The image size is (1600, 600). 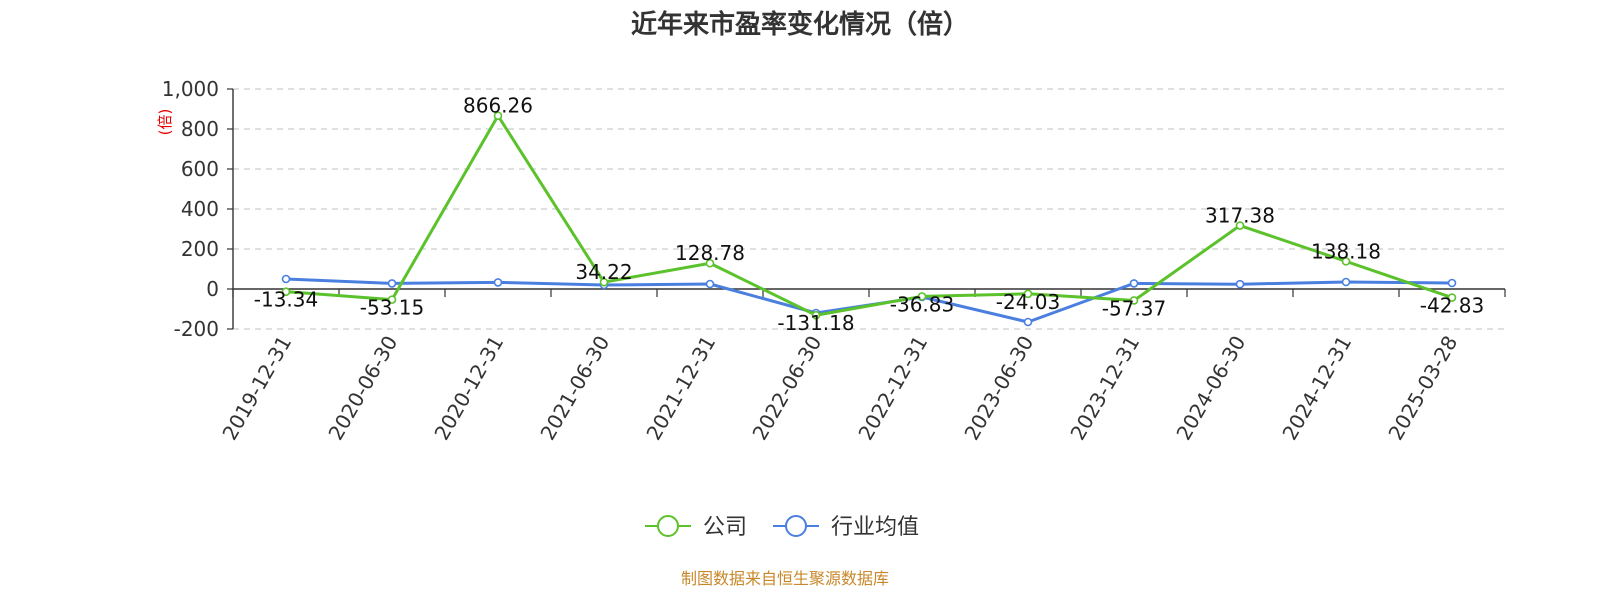 What do you see at coordinates (1240, 216) in the screenshot?
I see `data-label: 317.38` at bounding box center [1240, 216].